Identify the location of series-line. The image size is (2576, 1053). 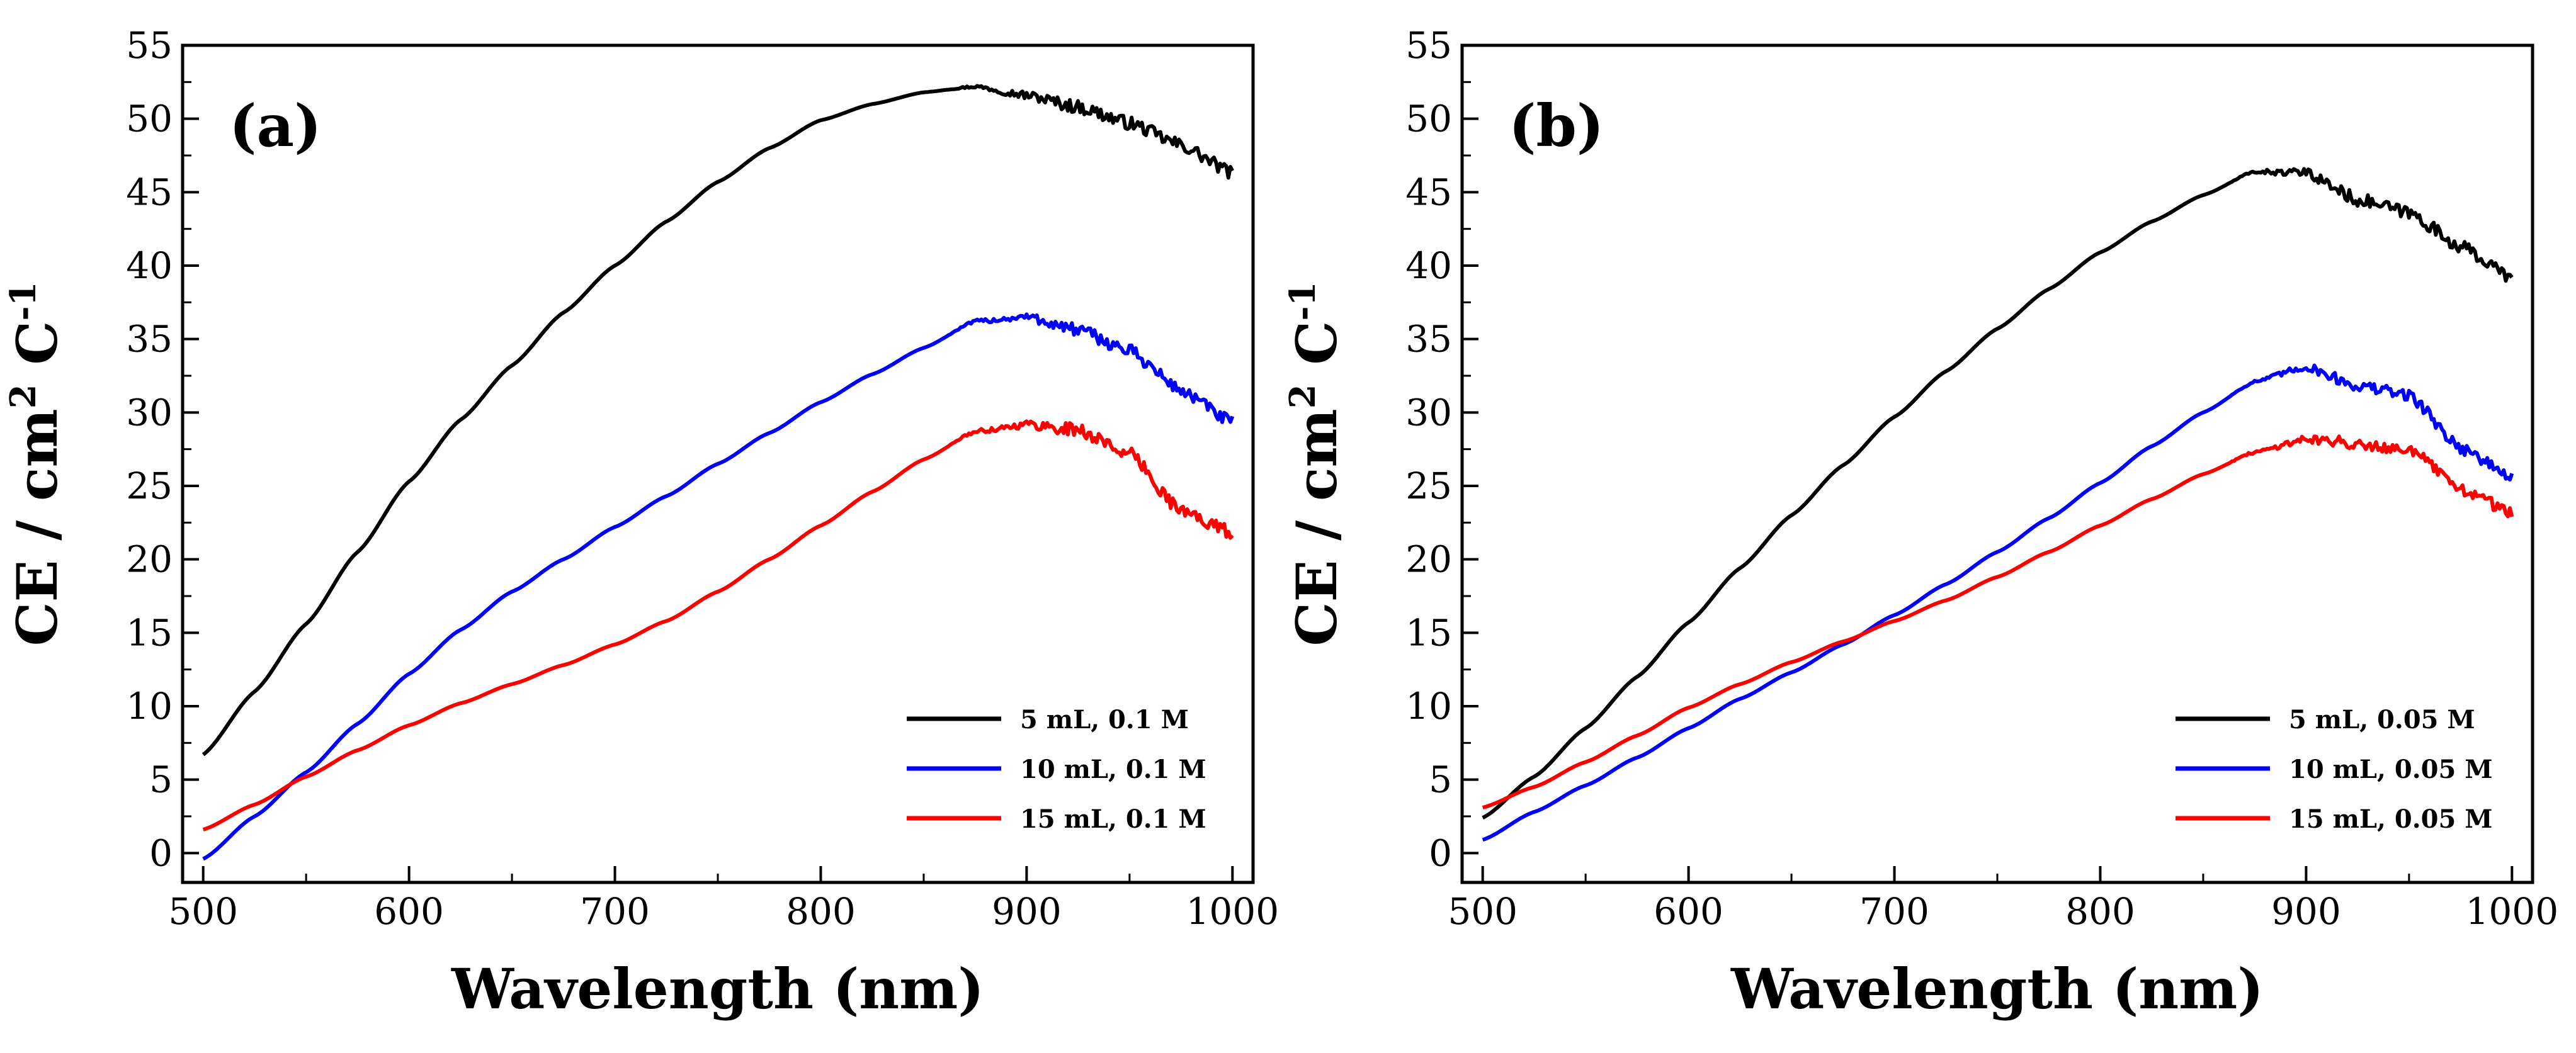
(1998, 622).